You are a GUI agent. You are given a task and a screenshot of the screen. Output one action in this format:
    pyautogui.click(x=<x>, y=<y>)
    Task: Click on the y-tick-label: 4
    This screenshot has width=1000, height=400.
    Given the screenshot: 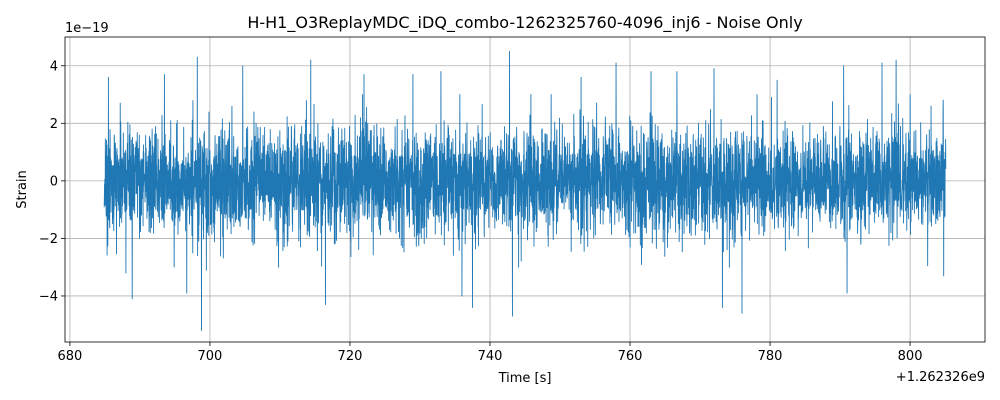 What is the action you would take?
    pyautogui.click(x=54, y=66)
    